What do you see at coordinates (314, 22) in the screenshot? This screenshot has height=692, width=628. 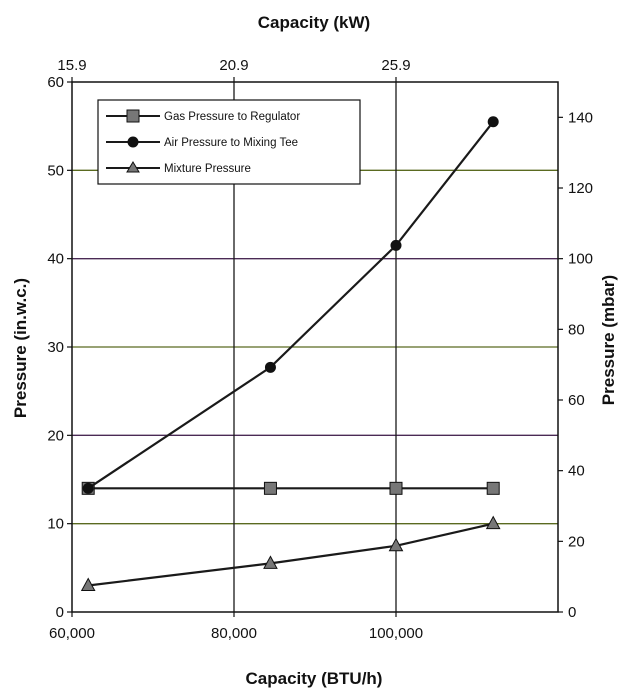 I see `top-axis-title: Capacity (kW)` at bounding box center [314, 22].